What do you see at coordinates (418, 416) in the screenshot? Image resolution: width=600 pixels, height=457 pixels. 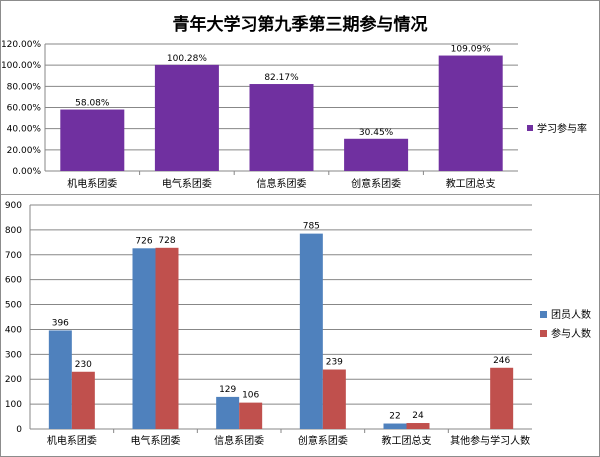 I see `data-label: 24` at bounding box center [418, 416].